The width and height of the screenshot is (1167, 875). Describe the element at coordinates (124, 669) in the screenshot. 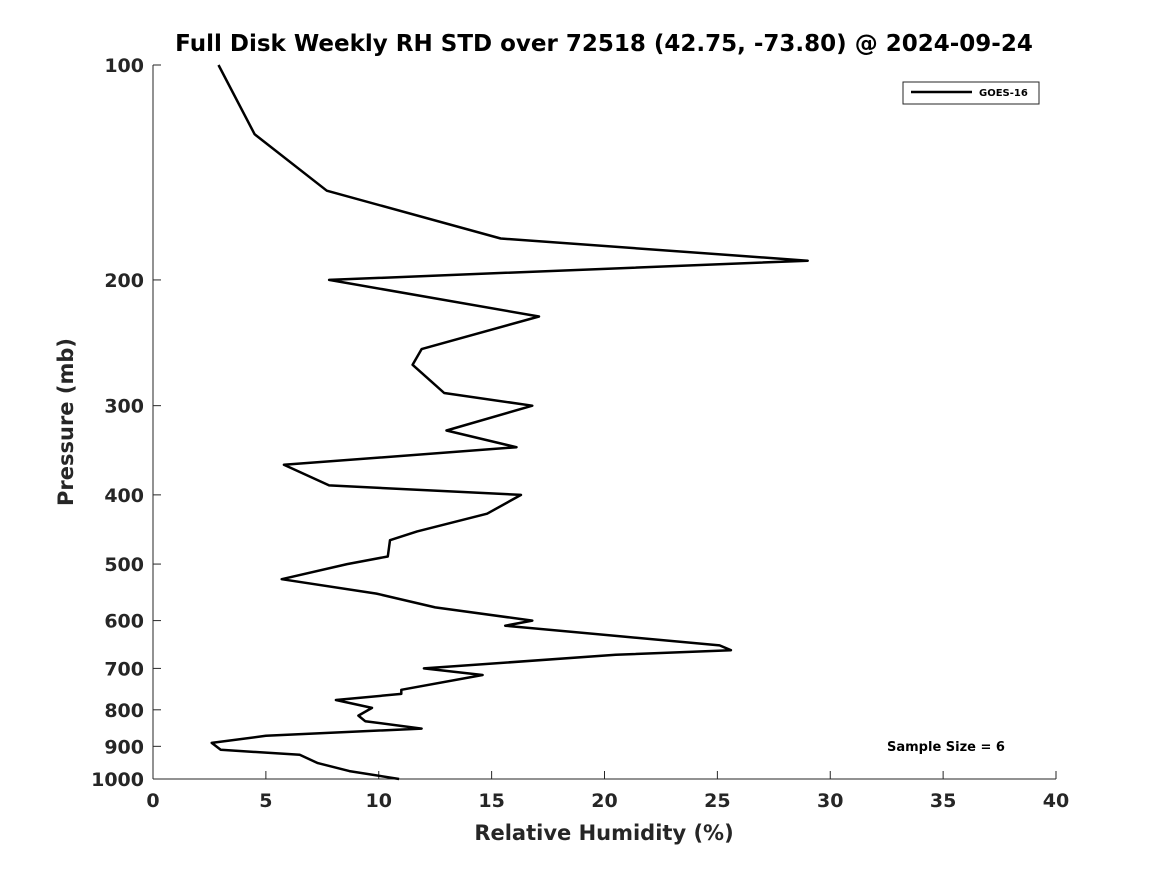

I see `y-tick-label: 700` at that location.